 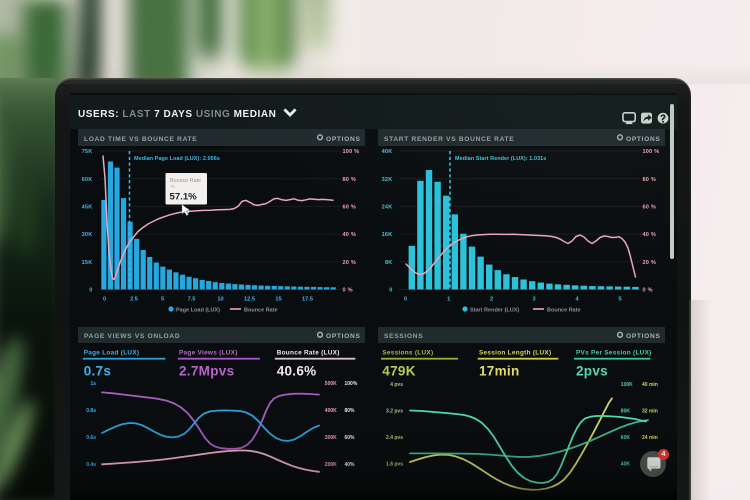 What do you see at coordinates (491, 300) in the screenshot?
I see `svg-text: 2` at bounding box center [491, 300].